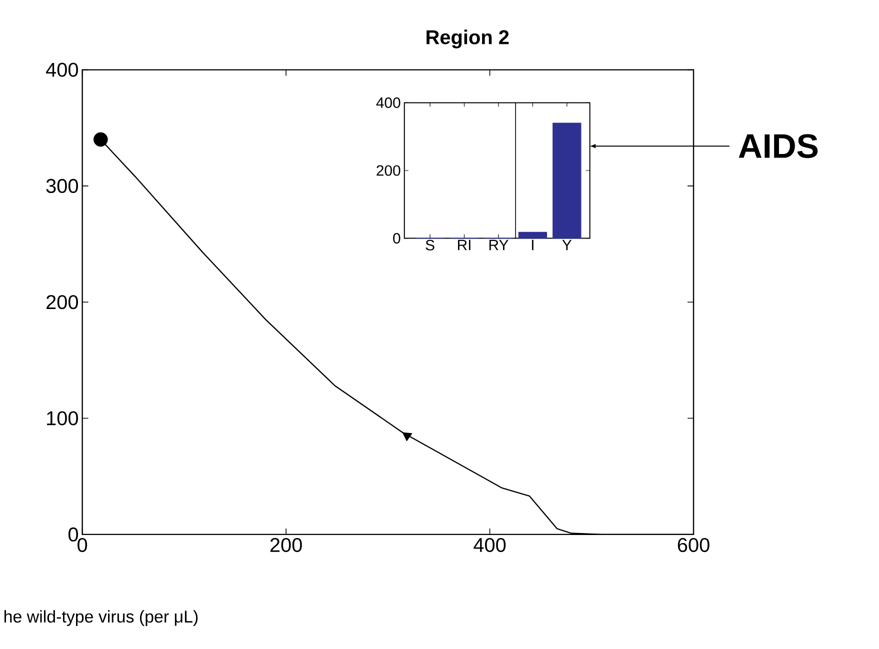 The height and width of the screenshot is (649, 879). I want to click on x-tick-label: S, so click(430, 245).